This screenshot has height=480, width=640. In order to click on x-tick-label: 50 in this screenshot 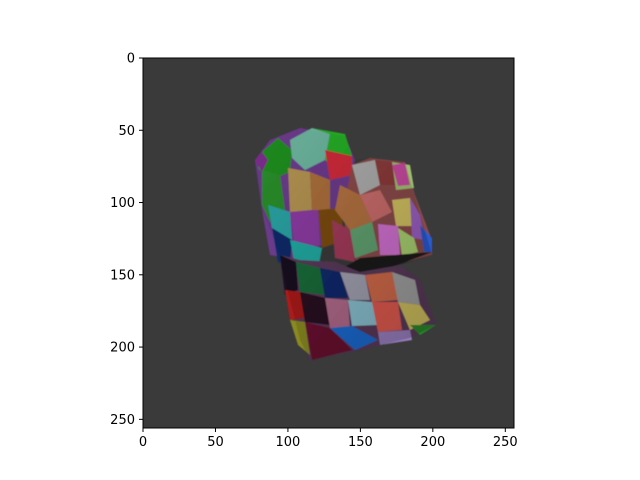, I will do `click(215, 442)`.